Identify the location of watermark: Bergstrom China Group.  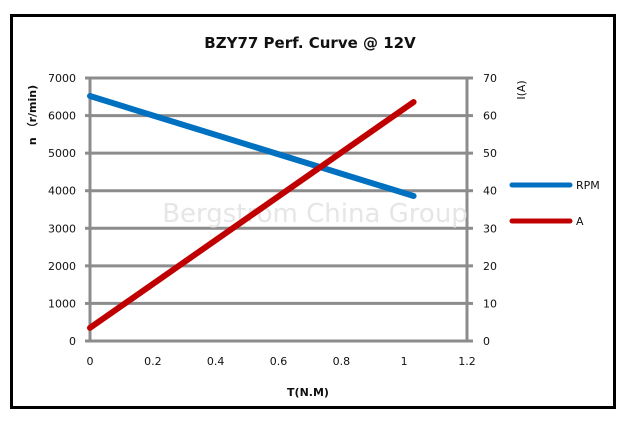
(315, 214).